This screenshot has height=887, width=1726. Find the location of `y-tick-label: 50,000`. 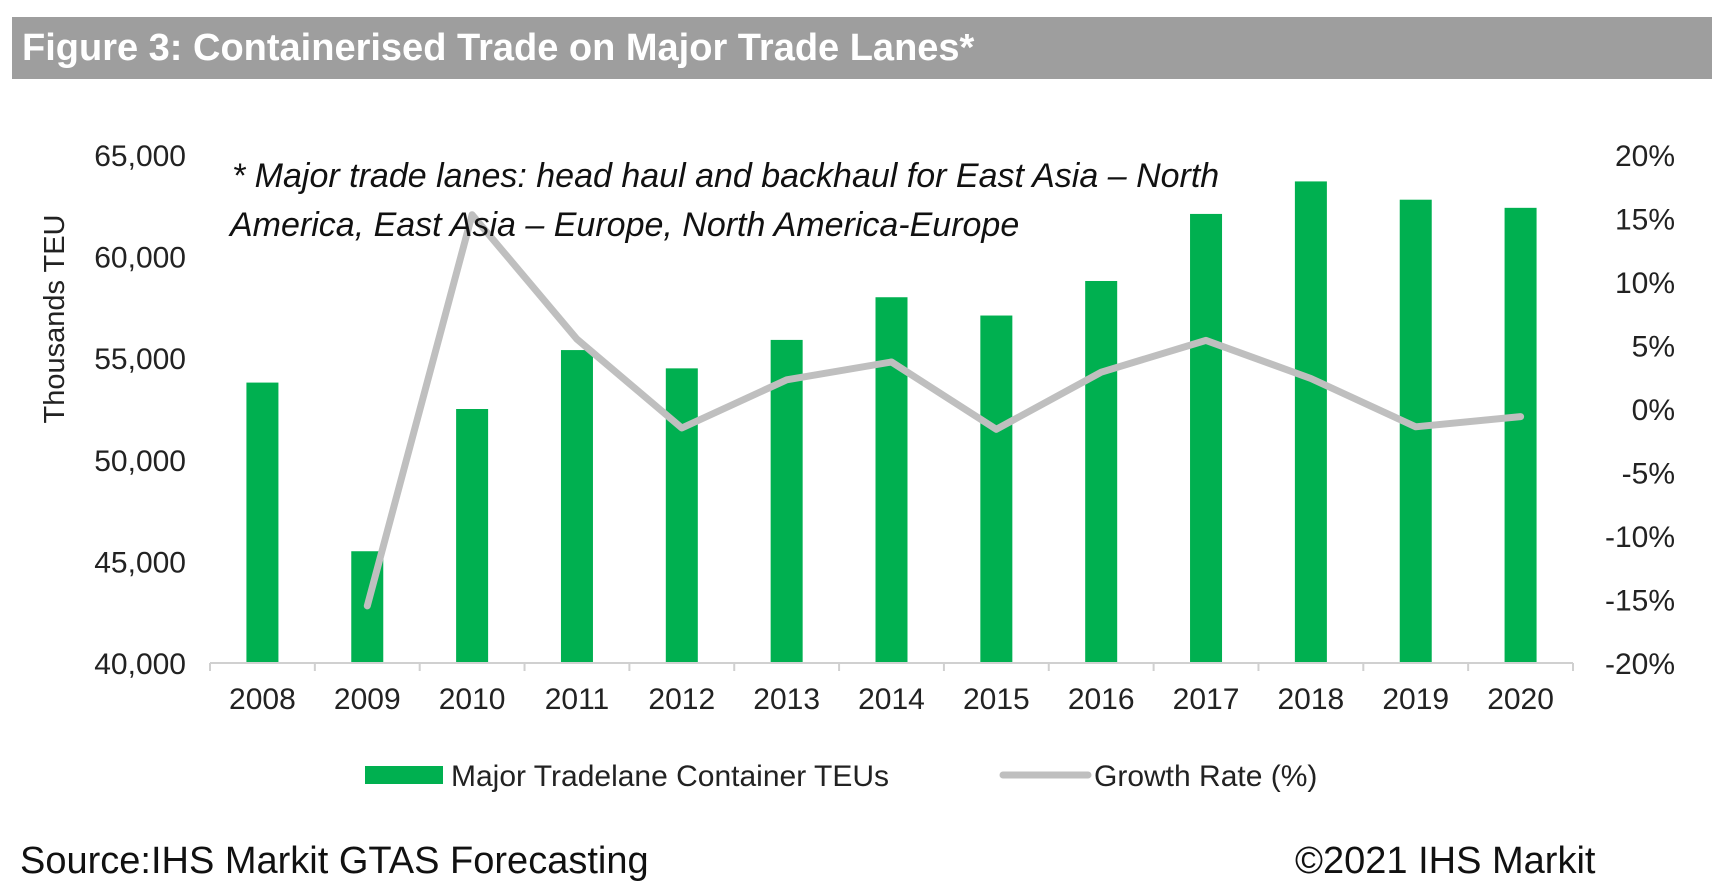

y-tick-label: 50,000 is located at coordinates (140, 461).